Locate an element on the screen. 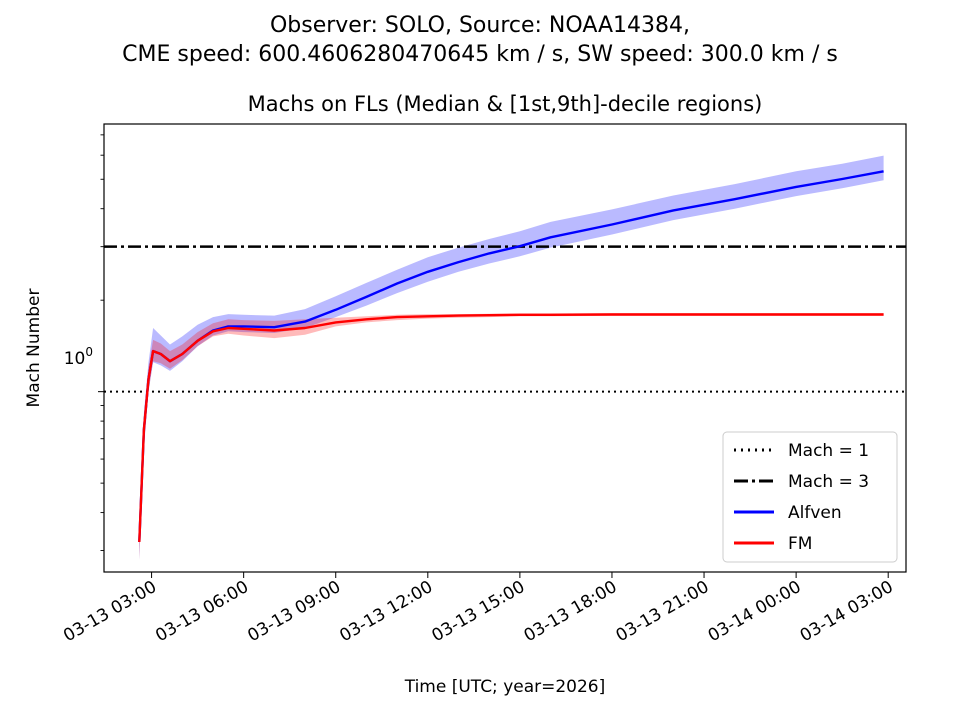  legend-label-fm: FM is located at coordinates (800, 544).